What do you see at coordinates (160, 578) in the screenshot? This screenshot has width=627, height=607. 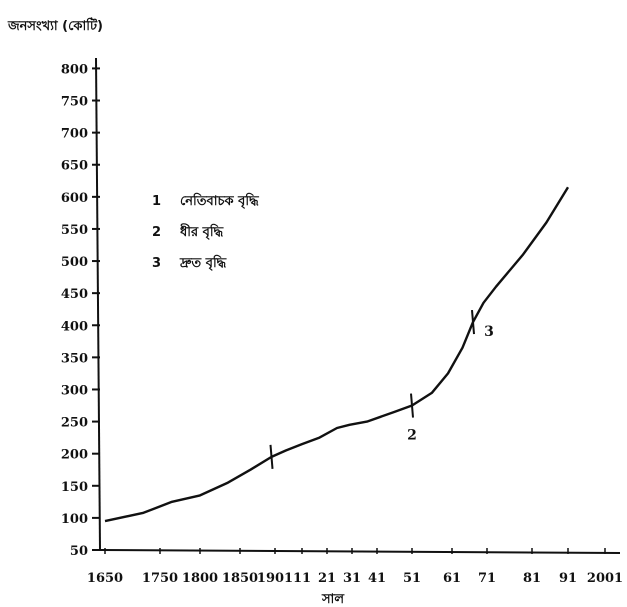 I see `x-tick-label: 1750` at bounding box center [160, 578].